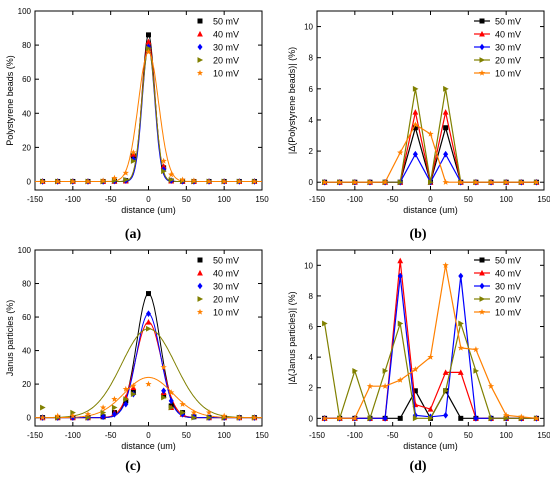 Image resolution: width=550 pixels, height=477 pixels. What do you see at coordinates (25, 11) in the screenshot?
I see `y-tick-label: 100` at bounding box center [25, 11].